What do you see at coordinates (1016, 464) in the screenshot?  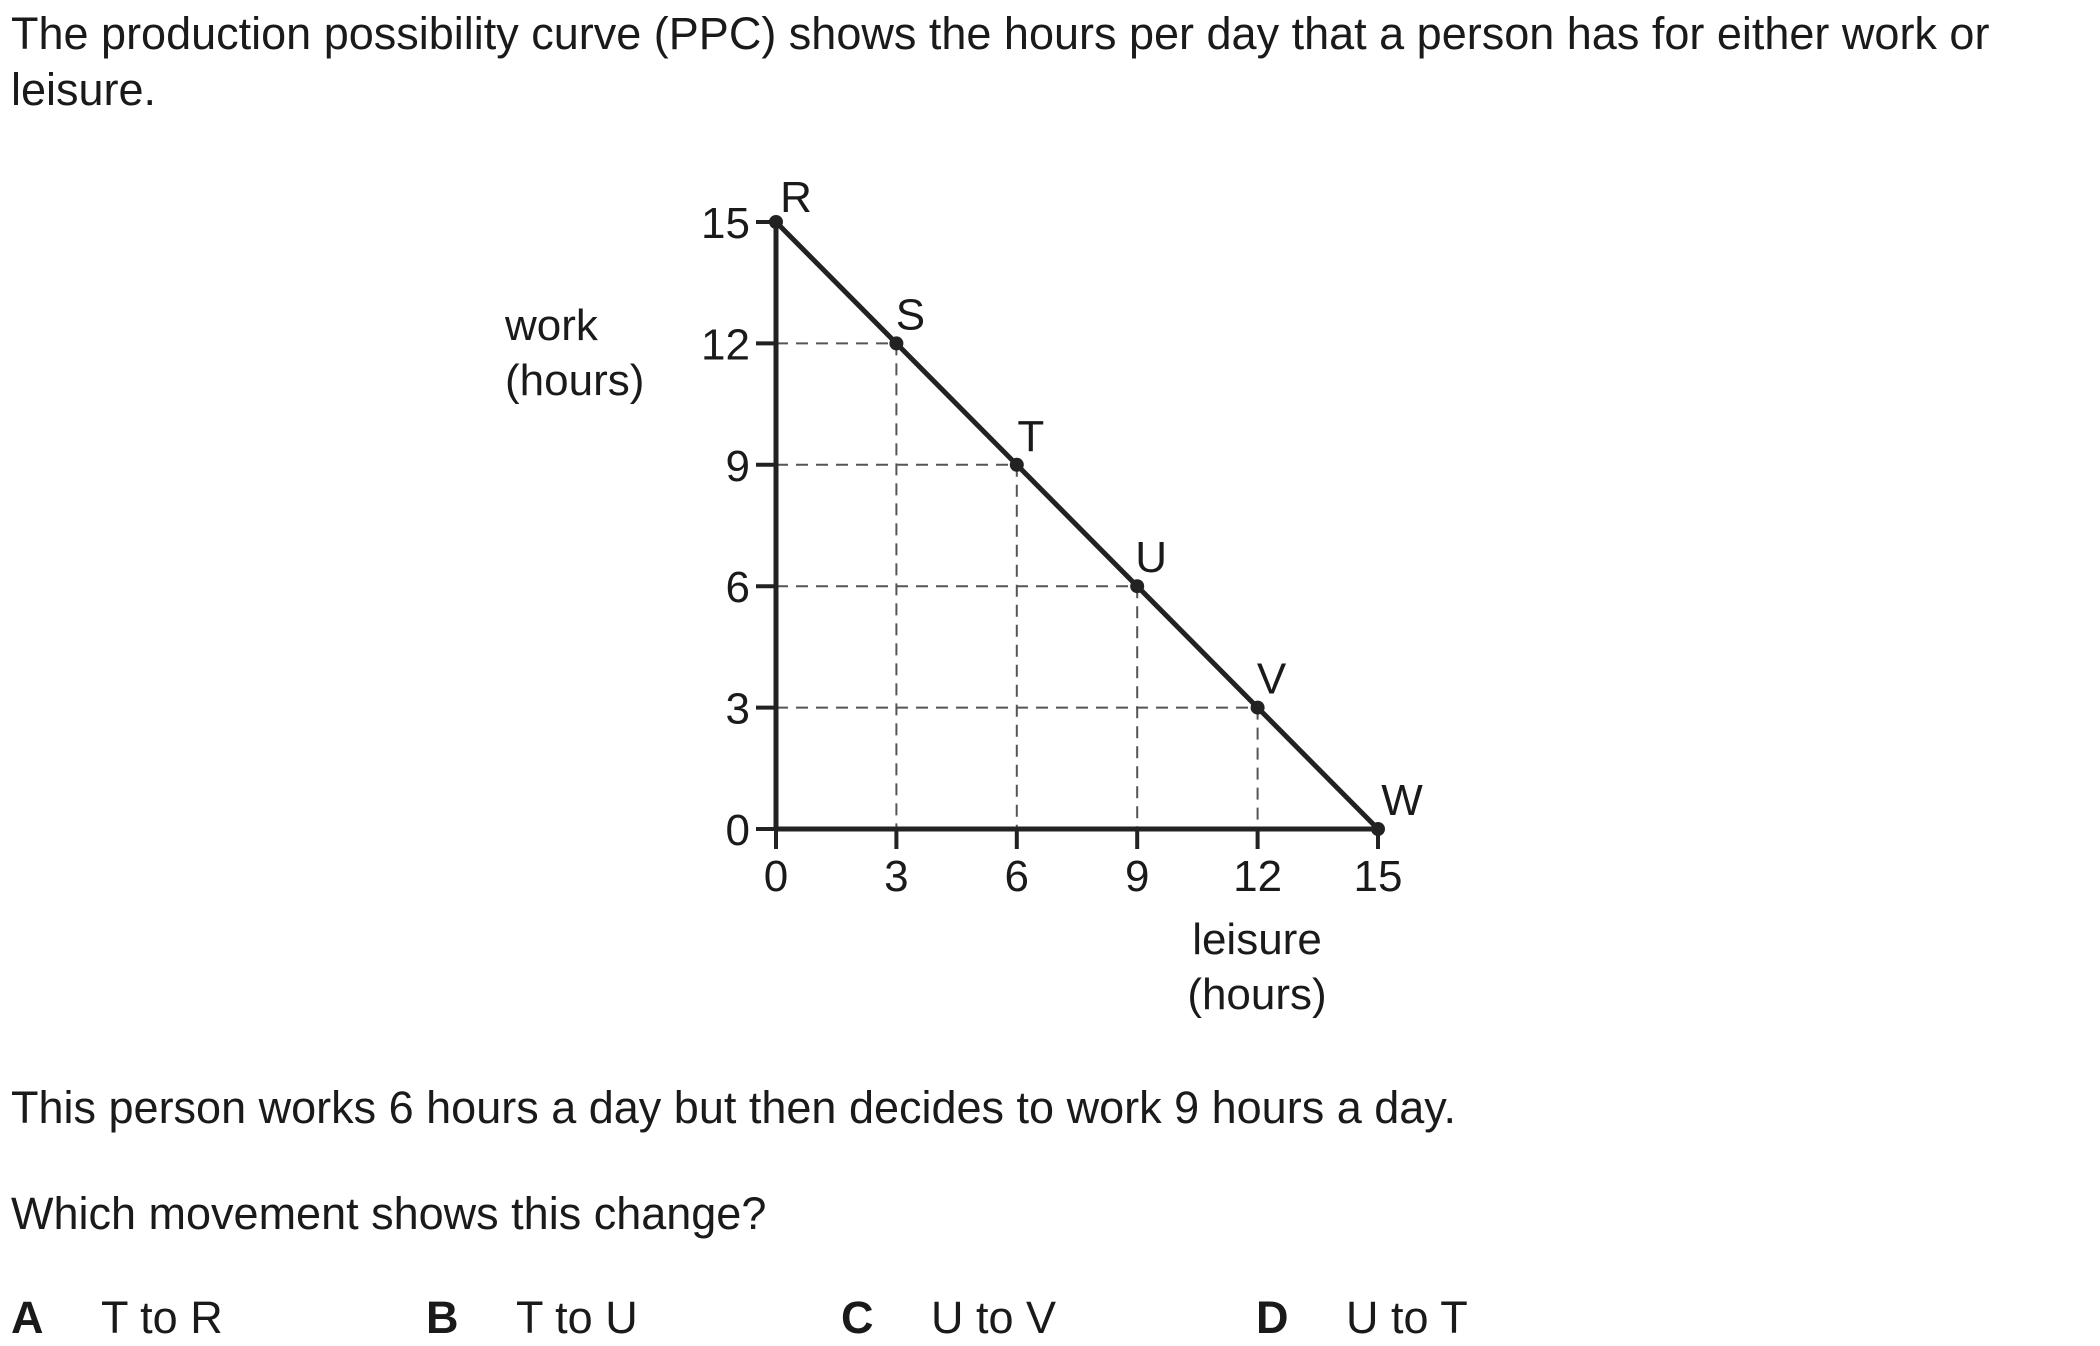 I see `point-t` at bounding box center [1016, 464].